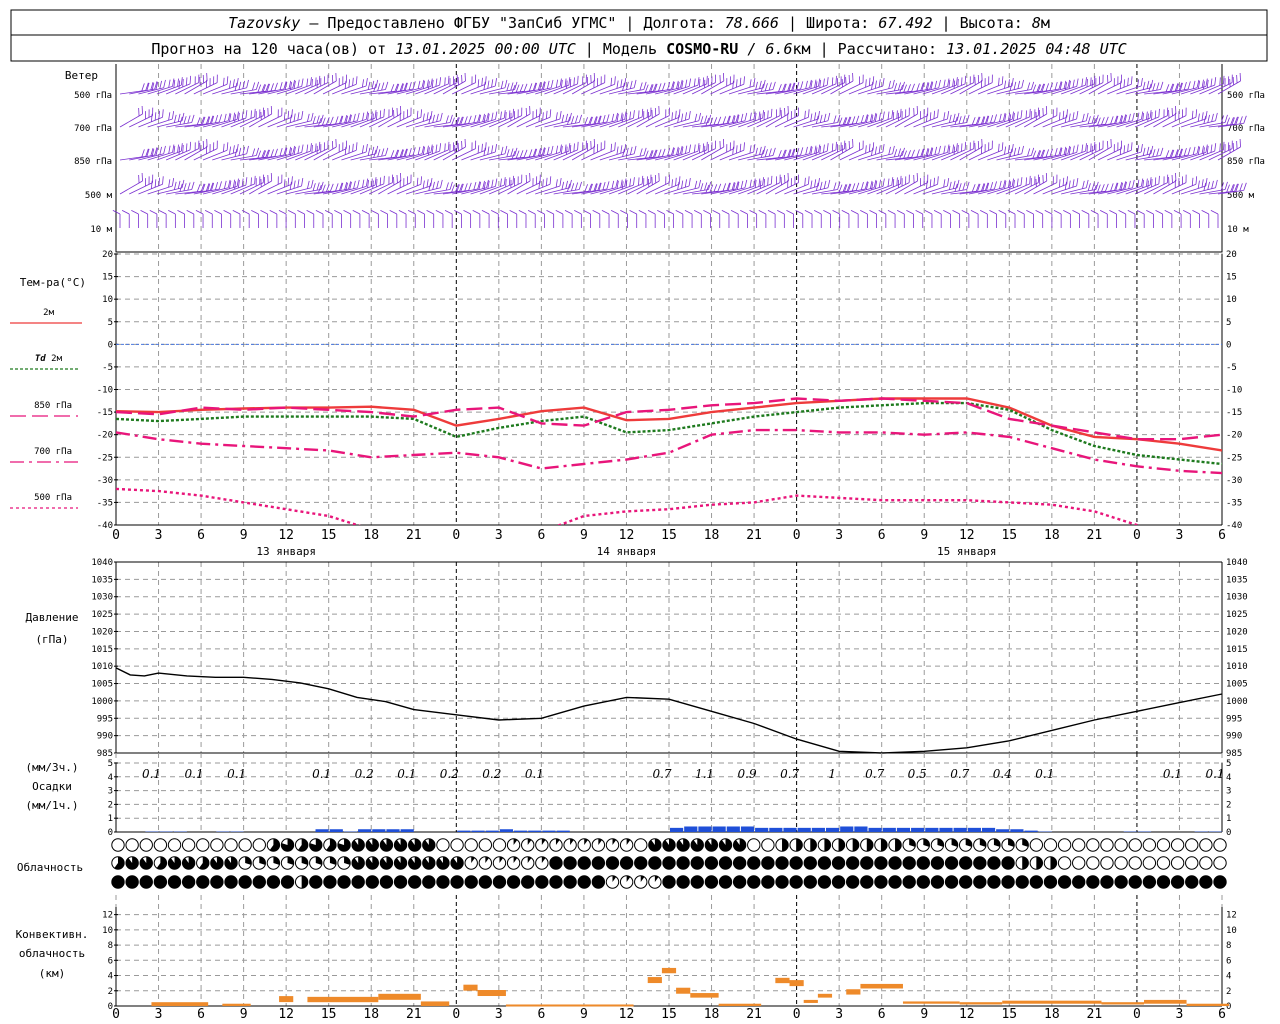 The image size is (1280, 1024). I want to click on pressure-tick-left: 995, so click(105, 719).